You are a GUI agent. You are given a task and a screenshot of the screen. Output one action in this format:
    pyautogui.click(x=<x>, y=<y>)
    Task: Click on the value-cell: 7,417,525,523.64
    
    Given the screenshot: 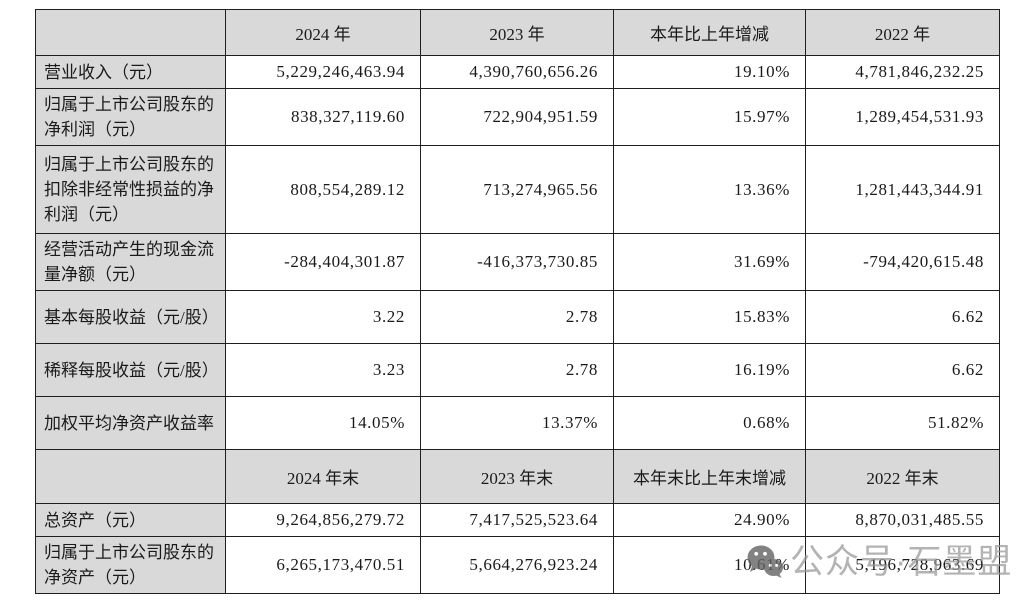 What is the action you would take?
    pyautogui.click(x=517, y=520)
    